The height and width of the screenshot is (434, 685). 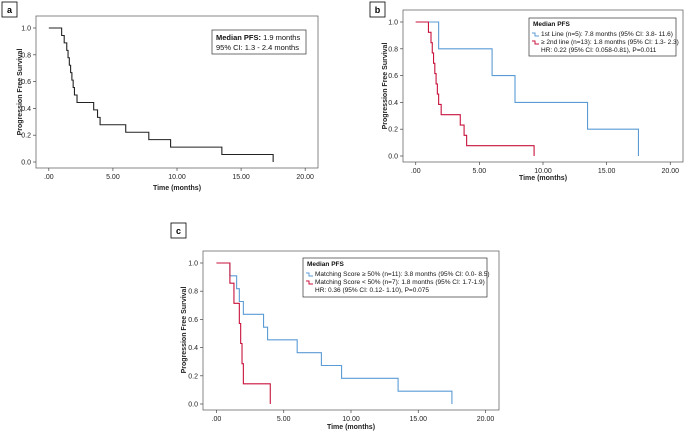 What do you see at coordinates (193, 405) in the screenshot?
I see `panel-c-y-tick-label: 0.0` at bounding box center [193, 405].